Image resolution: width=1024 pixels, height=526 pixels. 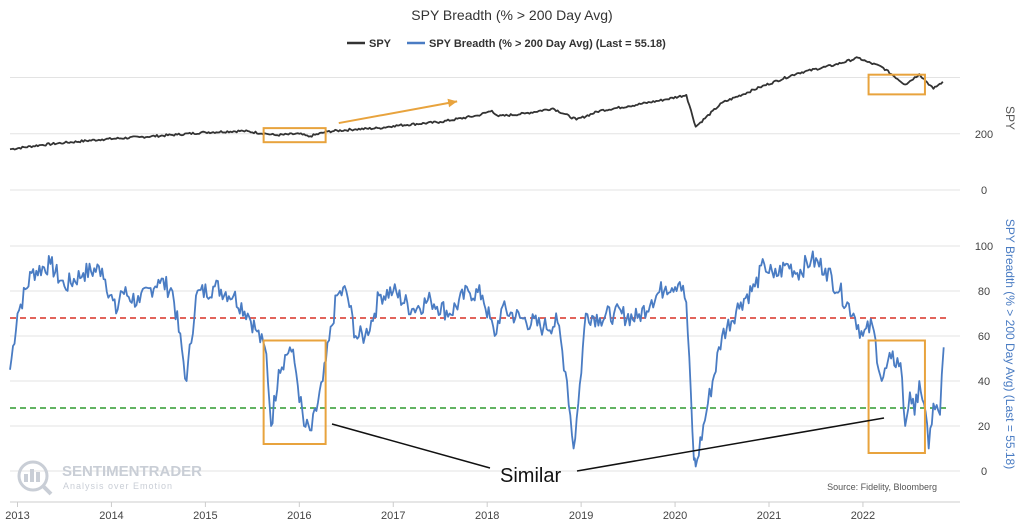 What do you see at coordinates (205, 516) in the screenshot?
I see `x-tick-label: 2015` at bounding box center [205, 516].